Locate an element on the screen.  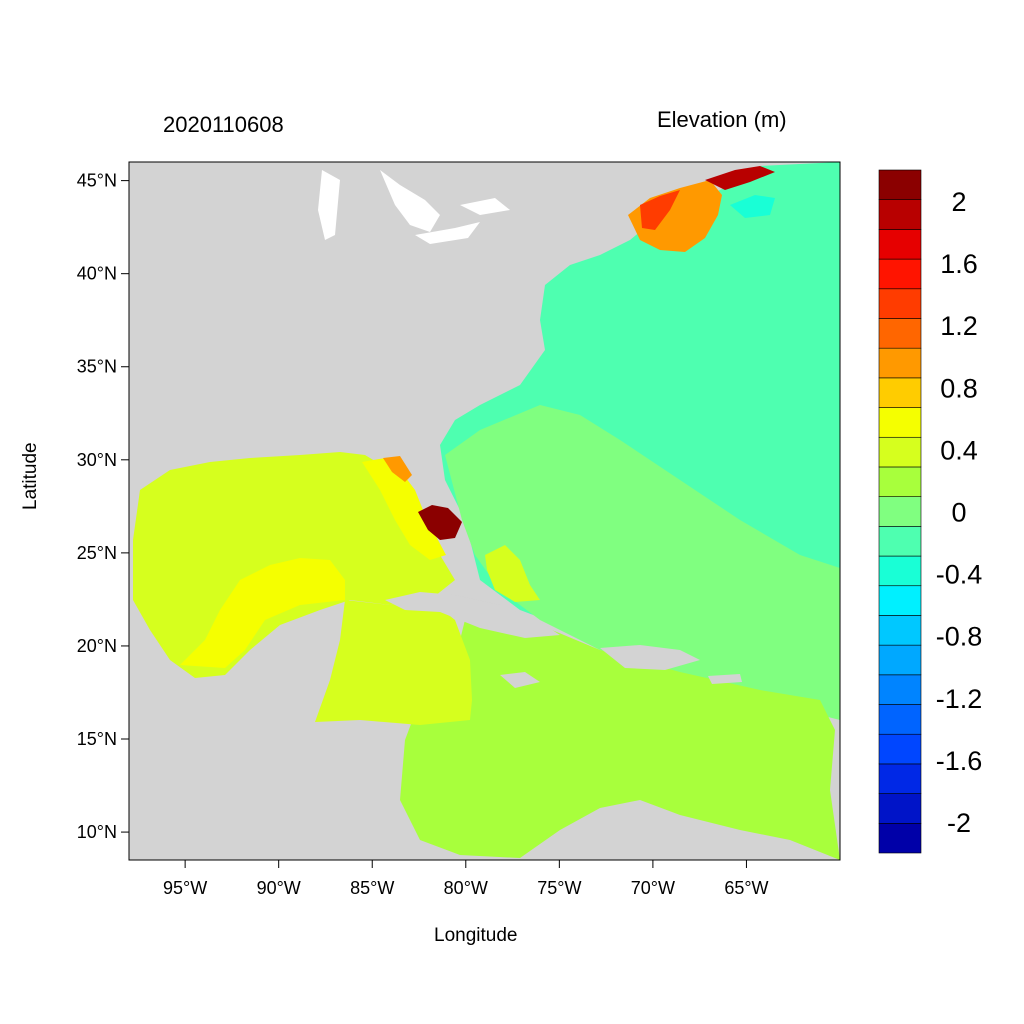
gulf-core-region is located at coordinates (262, 613).